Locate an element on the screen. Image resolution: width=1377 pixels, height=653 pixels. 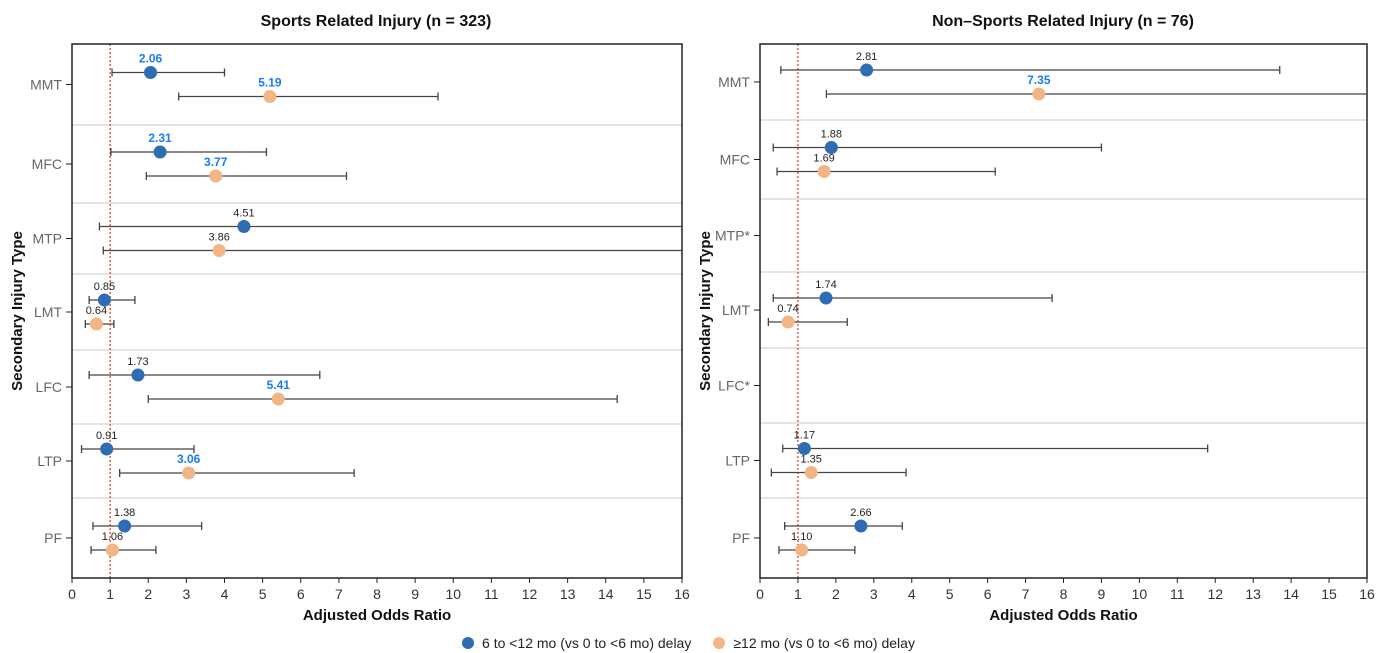
panel1-data-label: 2.06 is located at coordinates (151, 59).